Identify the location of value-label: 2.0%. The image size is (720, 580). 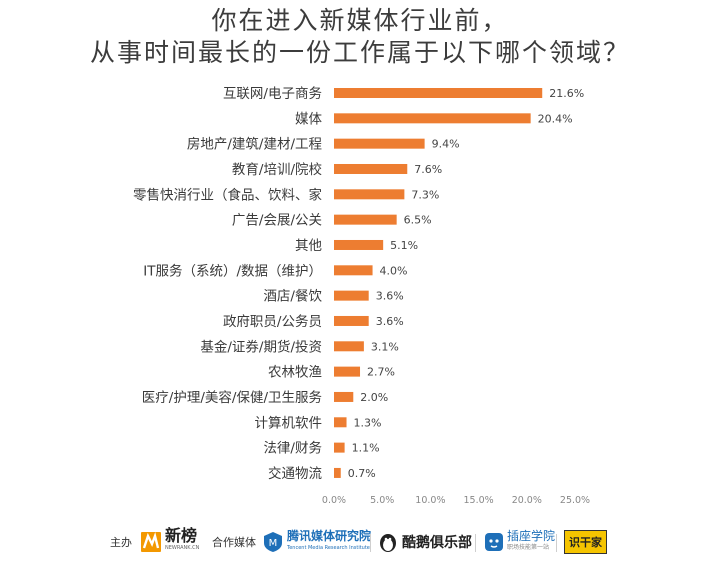
(374, 397).